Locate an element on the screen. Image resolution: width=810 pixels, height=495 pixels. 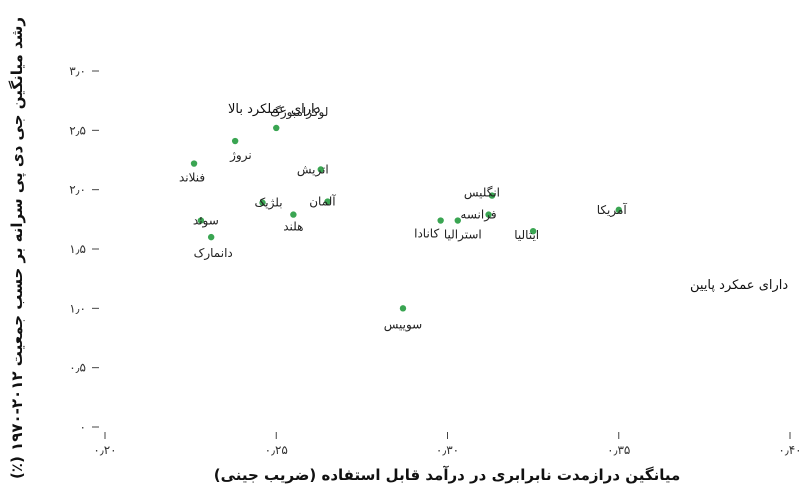
x-tick-label: ۰٫۴۰ is located at coordinates (789, 450).